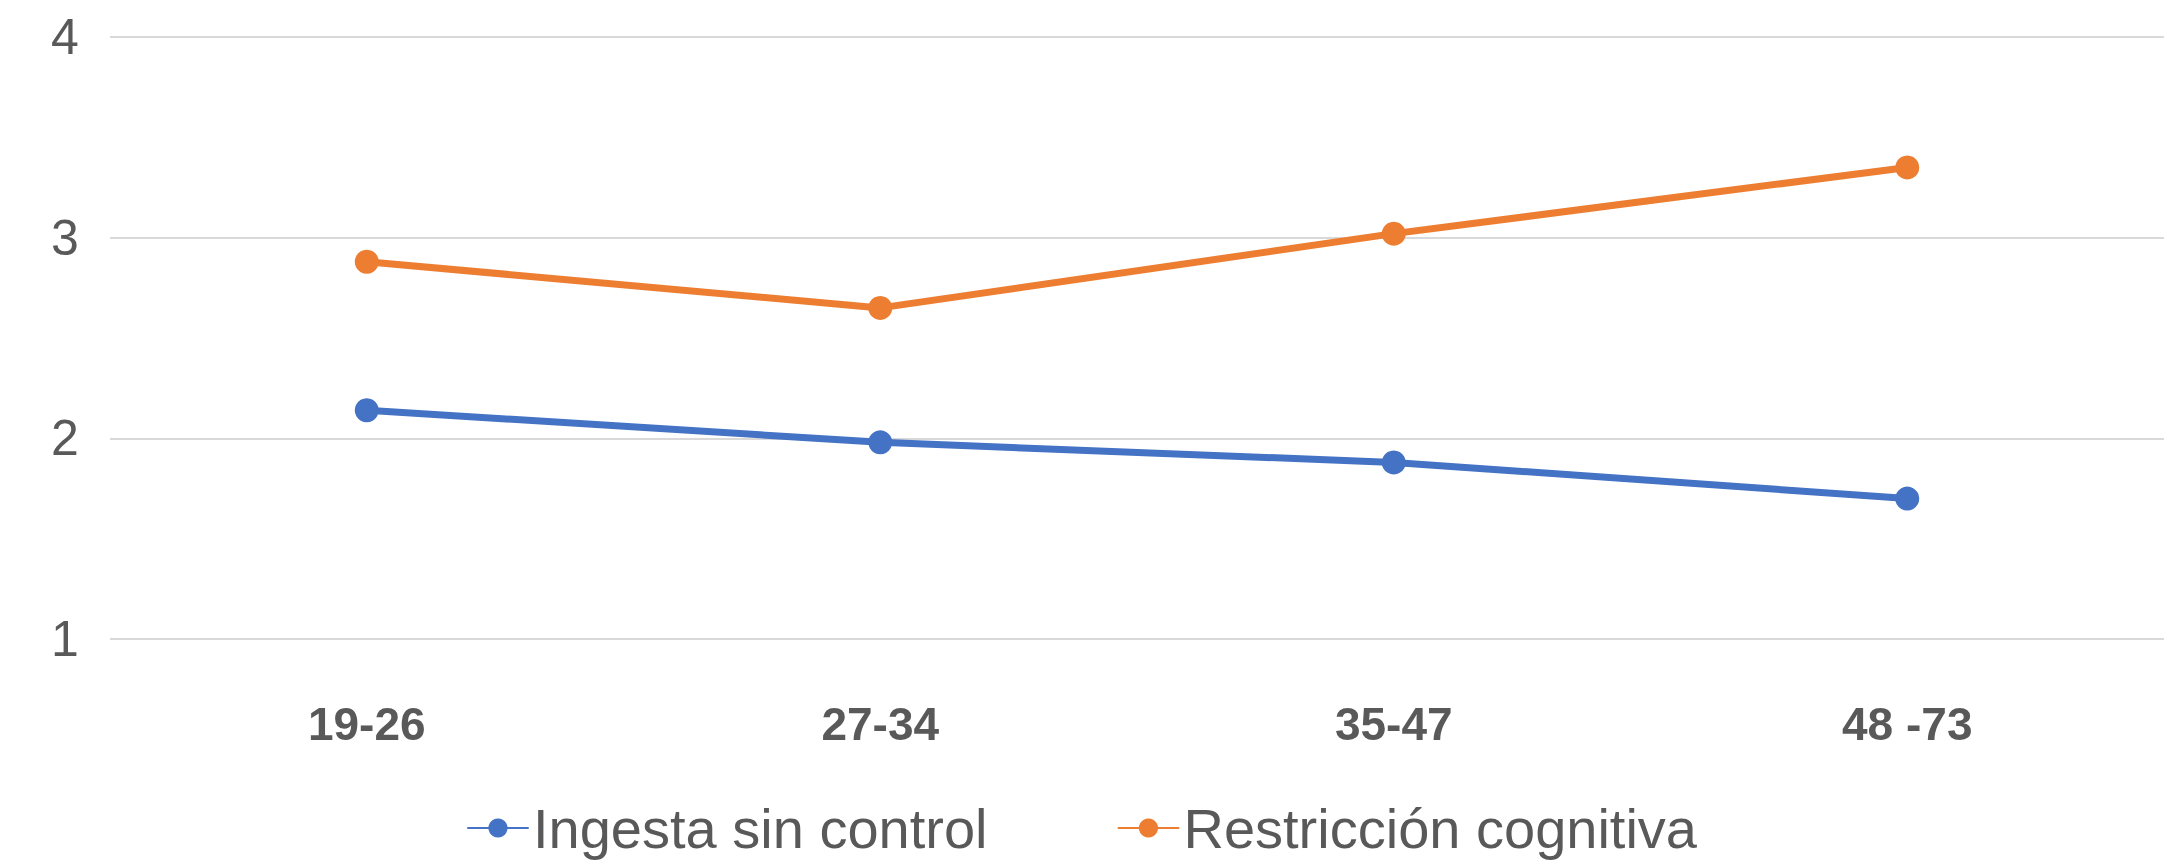 This screenshot has width=2164, height=863. Describe the element at coordinates (65, 37) in the screenshot. I see `y-tick-label: 4` at that location.